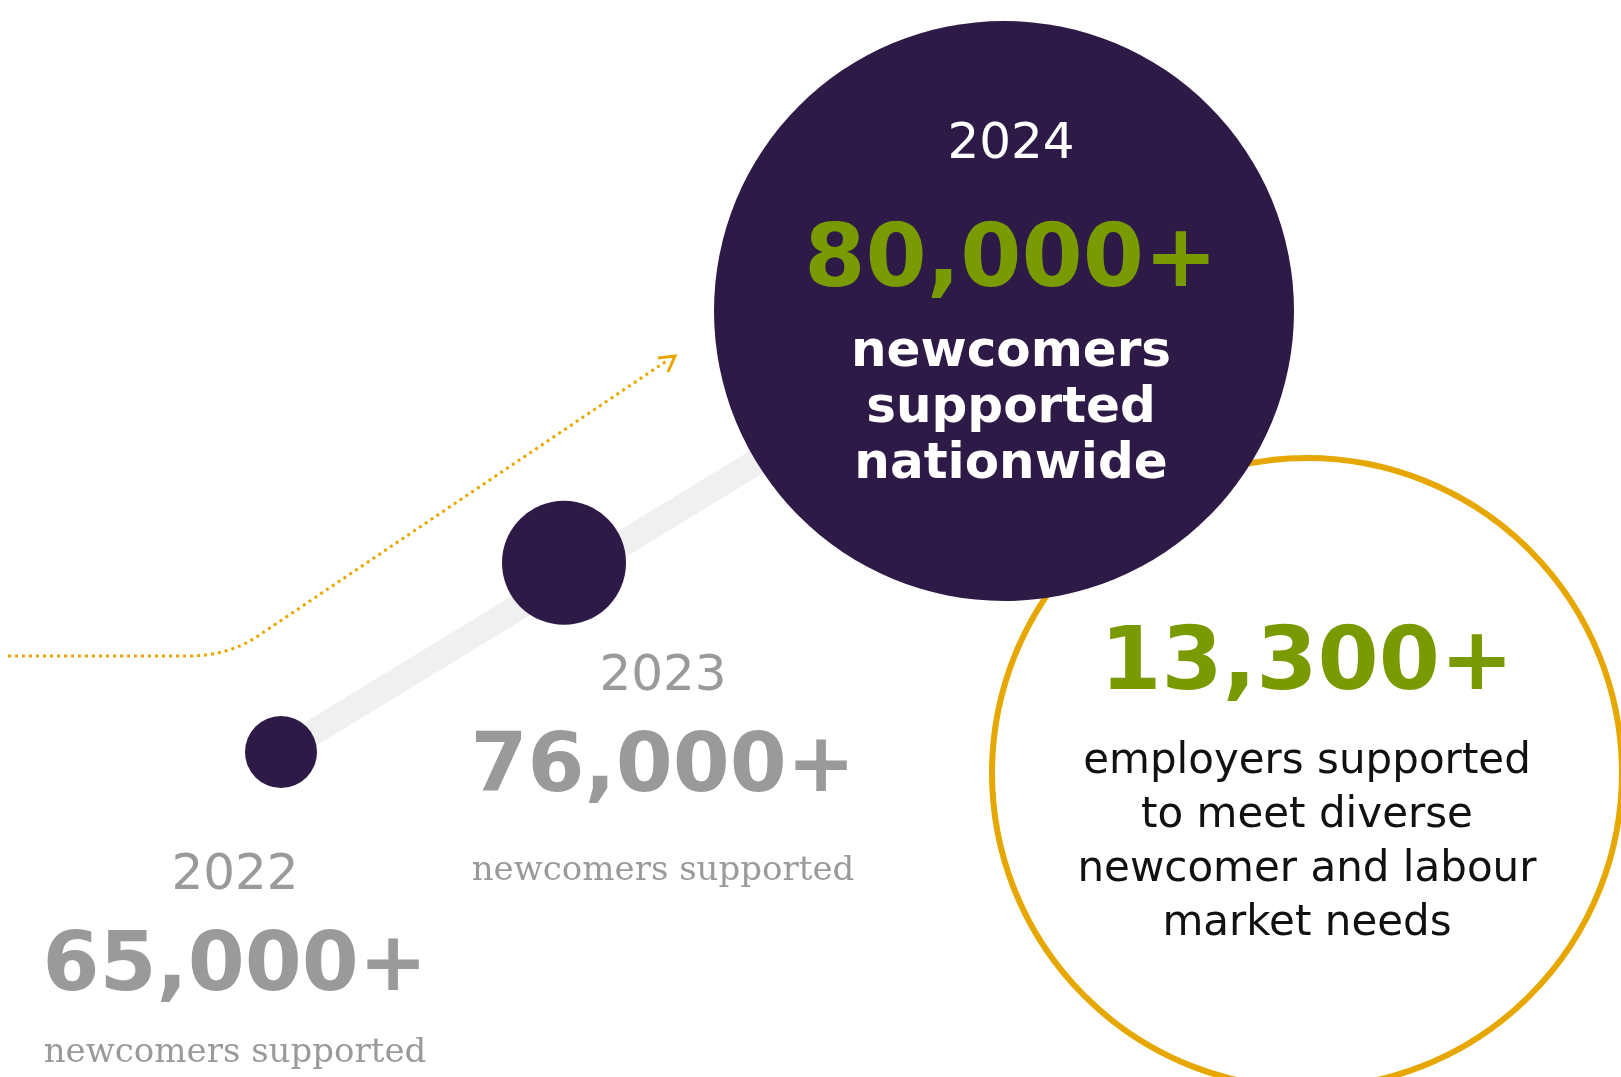 Image resolution: width=1621 pixels, height=1077 pixels. I want to click on text: newcomers supported nationwide, so click(1011, 405).